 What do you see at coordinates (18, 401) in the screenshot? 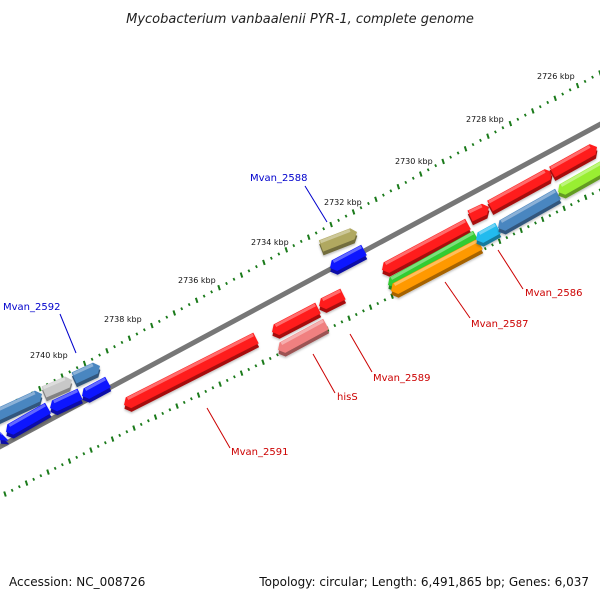
I see `gene-outer-steel-a-highlight` at bounding box center [18, 401].